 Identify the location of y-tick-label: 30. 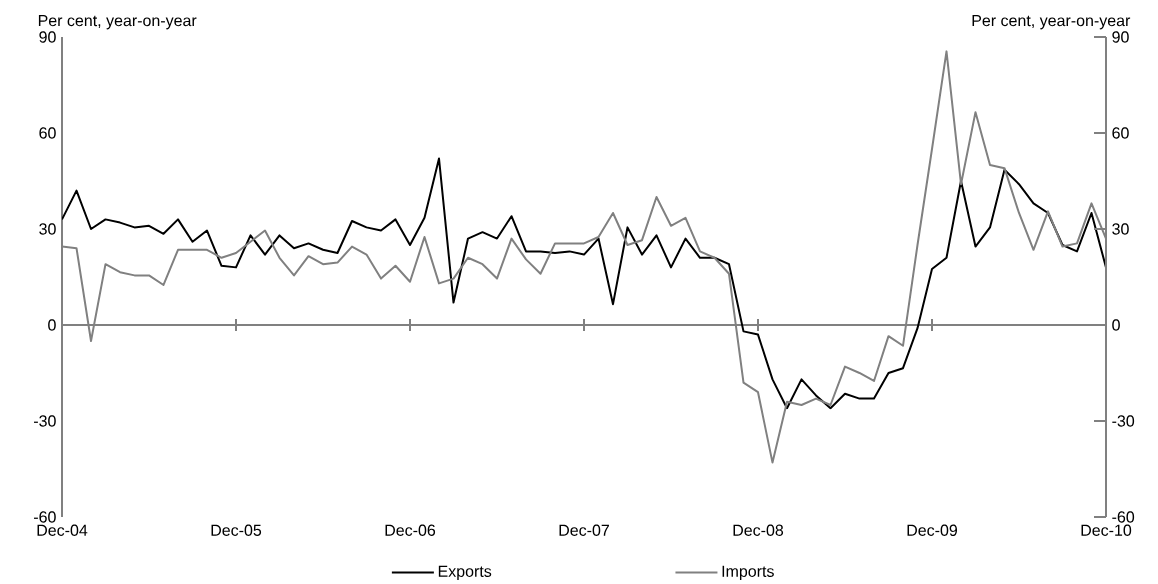
(47, 229).